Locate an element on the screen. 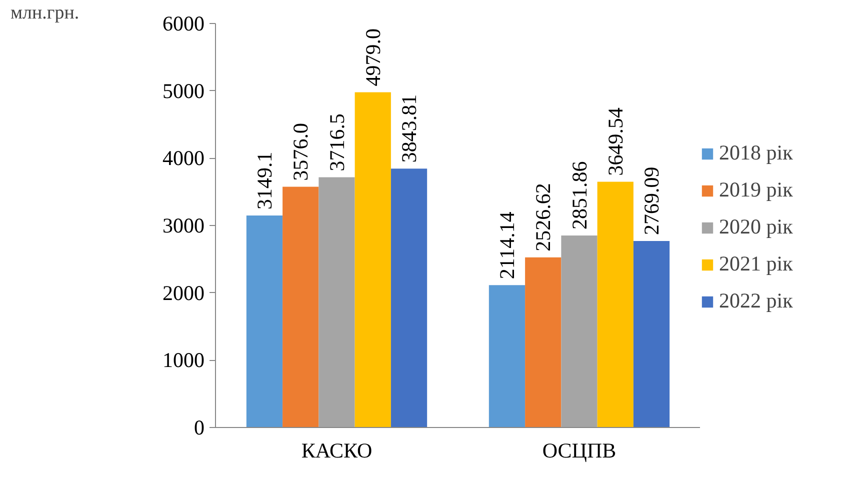 This screenshot has width=860, height=491. y-tick-label: 2000 is located at coordinates (183, 292).